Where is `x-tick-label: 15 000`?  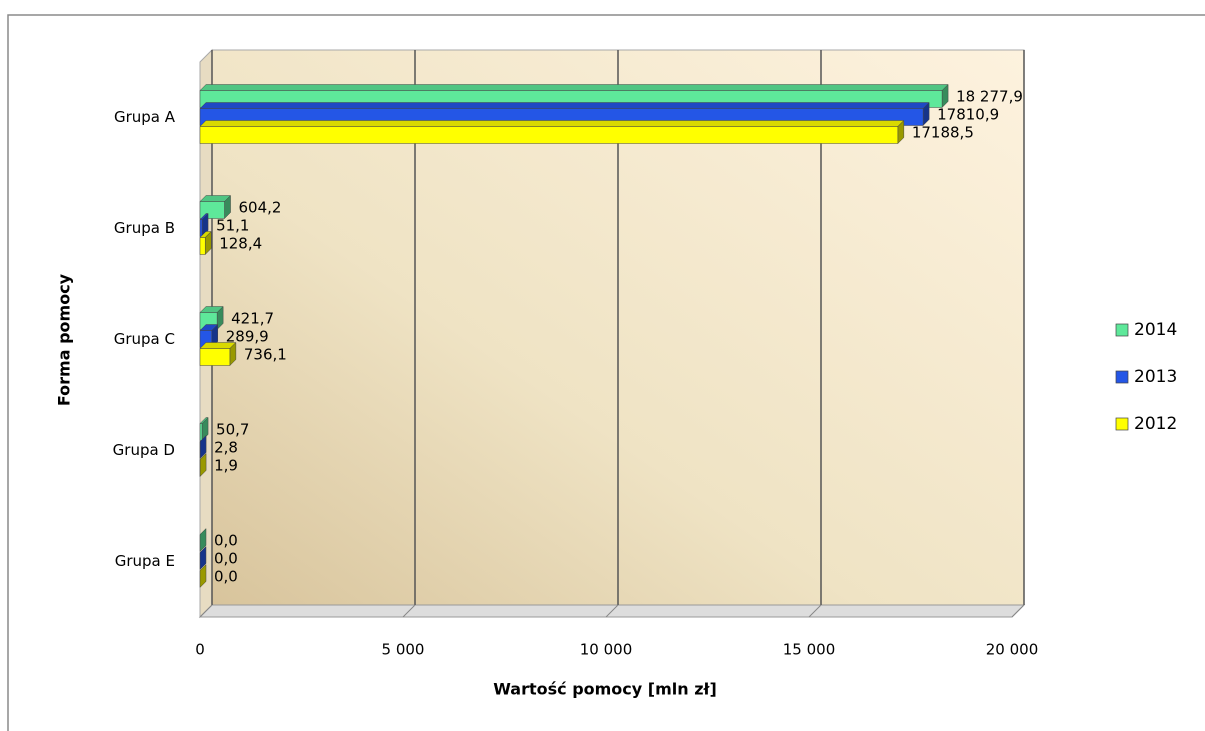
x-tick-label: 15 000 is located at coordinates (809, 650).